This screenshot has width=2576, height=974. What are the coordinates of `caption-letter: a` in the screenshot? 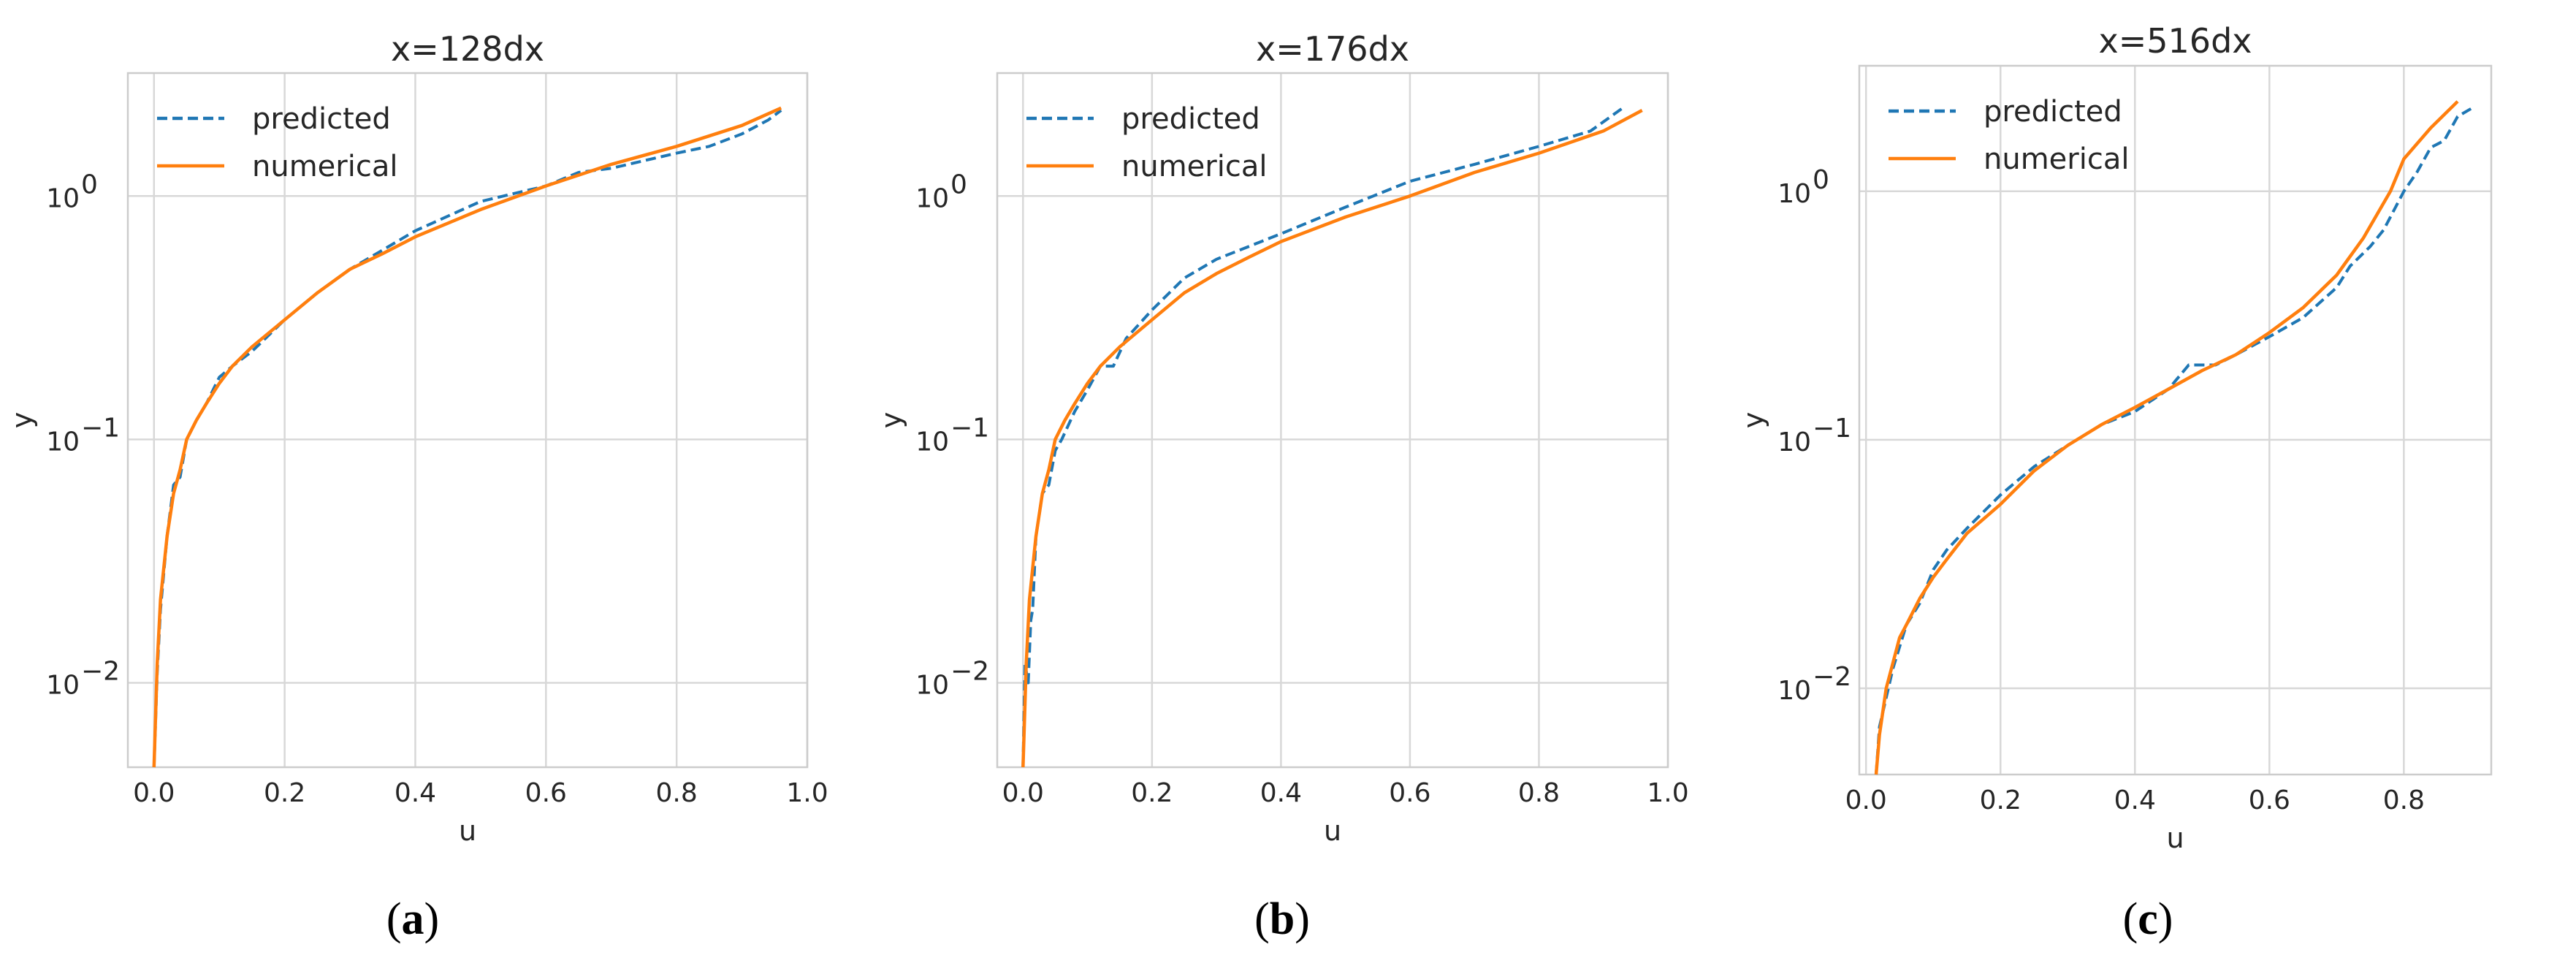 It's located at (413, 919).